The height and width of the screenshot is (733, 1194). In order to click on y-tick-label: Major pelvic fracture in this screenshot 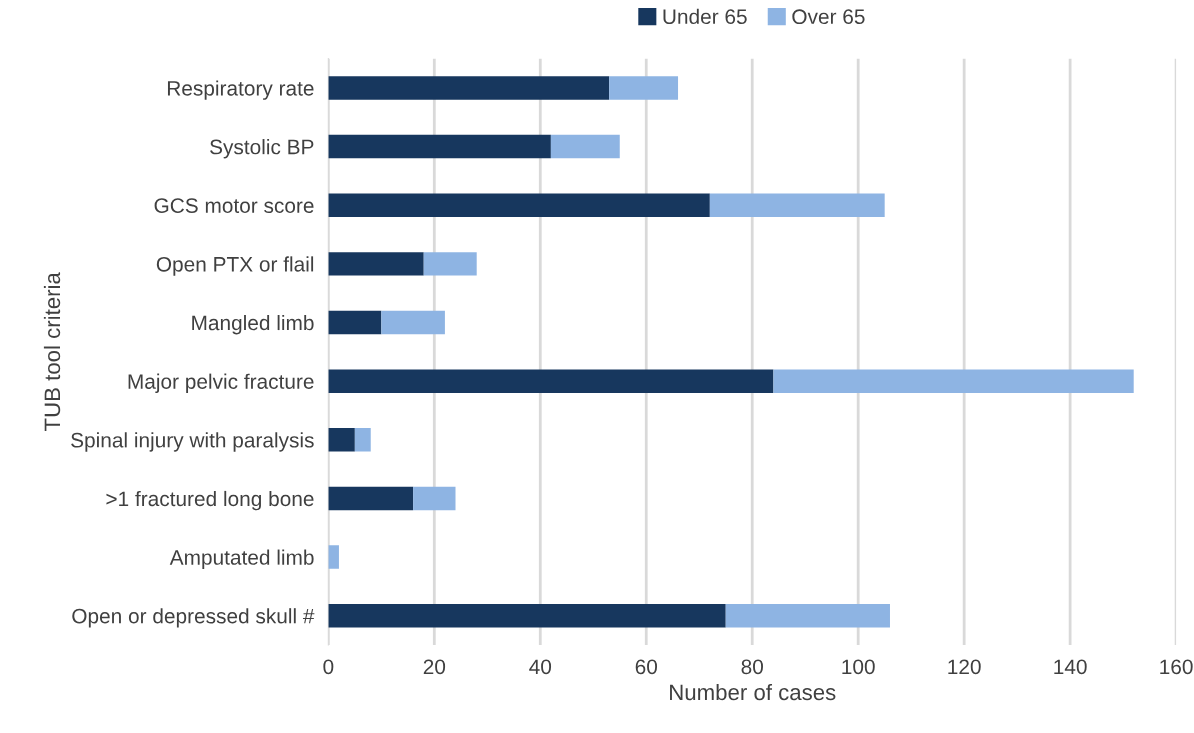, I will do `click(221, 383)`.